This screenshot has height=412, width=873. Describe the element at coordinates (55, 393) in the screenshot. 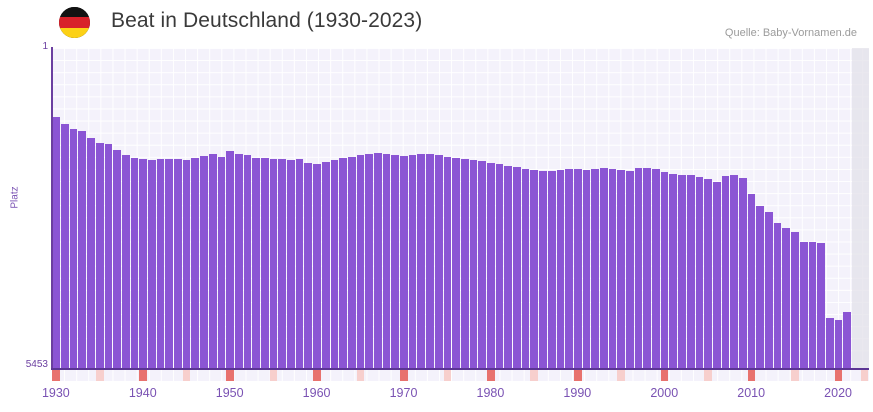

I see `x-axis-tick-label: 1930` at that location.